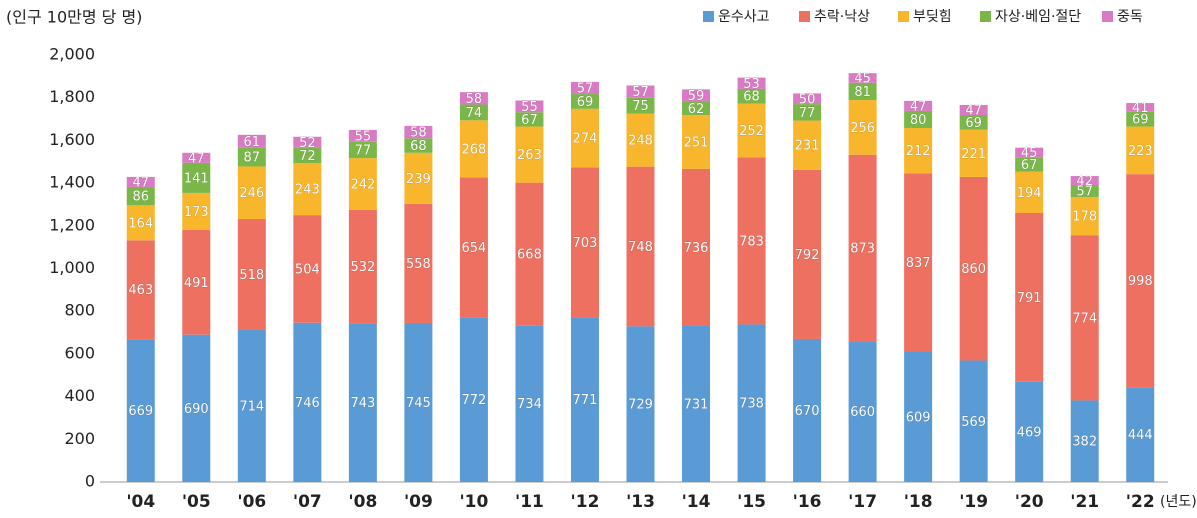  Describe the element at coordinates (196, 178) in the screenshot. I see `data-label: 141` at that location.